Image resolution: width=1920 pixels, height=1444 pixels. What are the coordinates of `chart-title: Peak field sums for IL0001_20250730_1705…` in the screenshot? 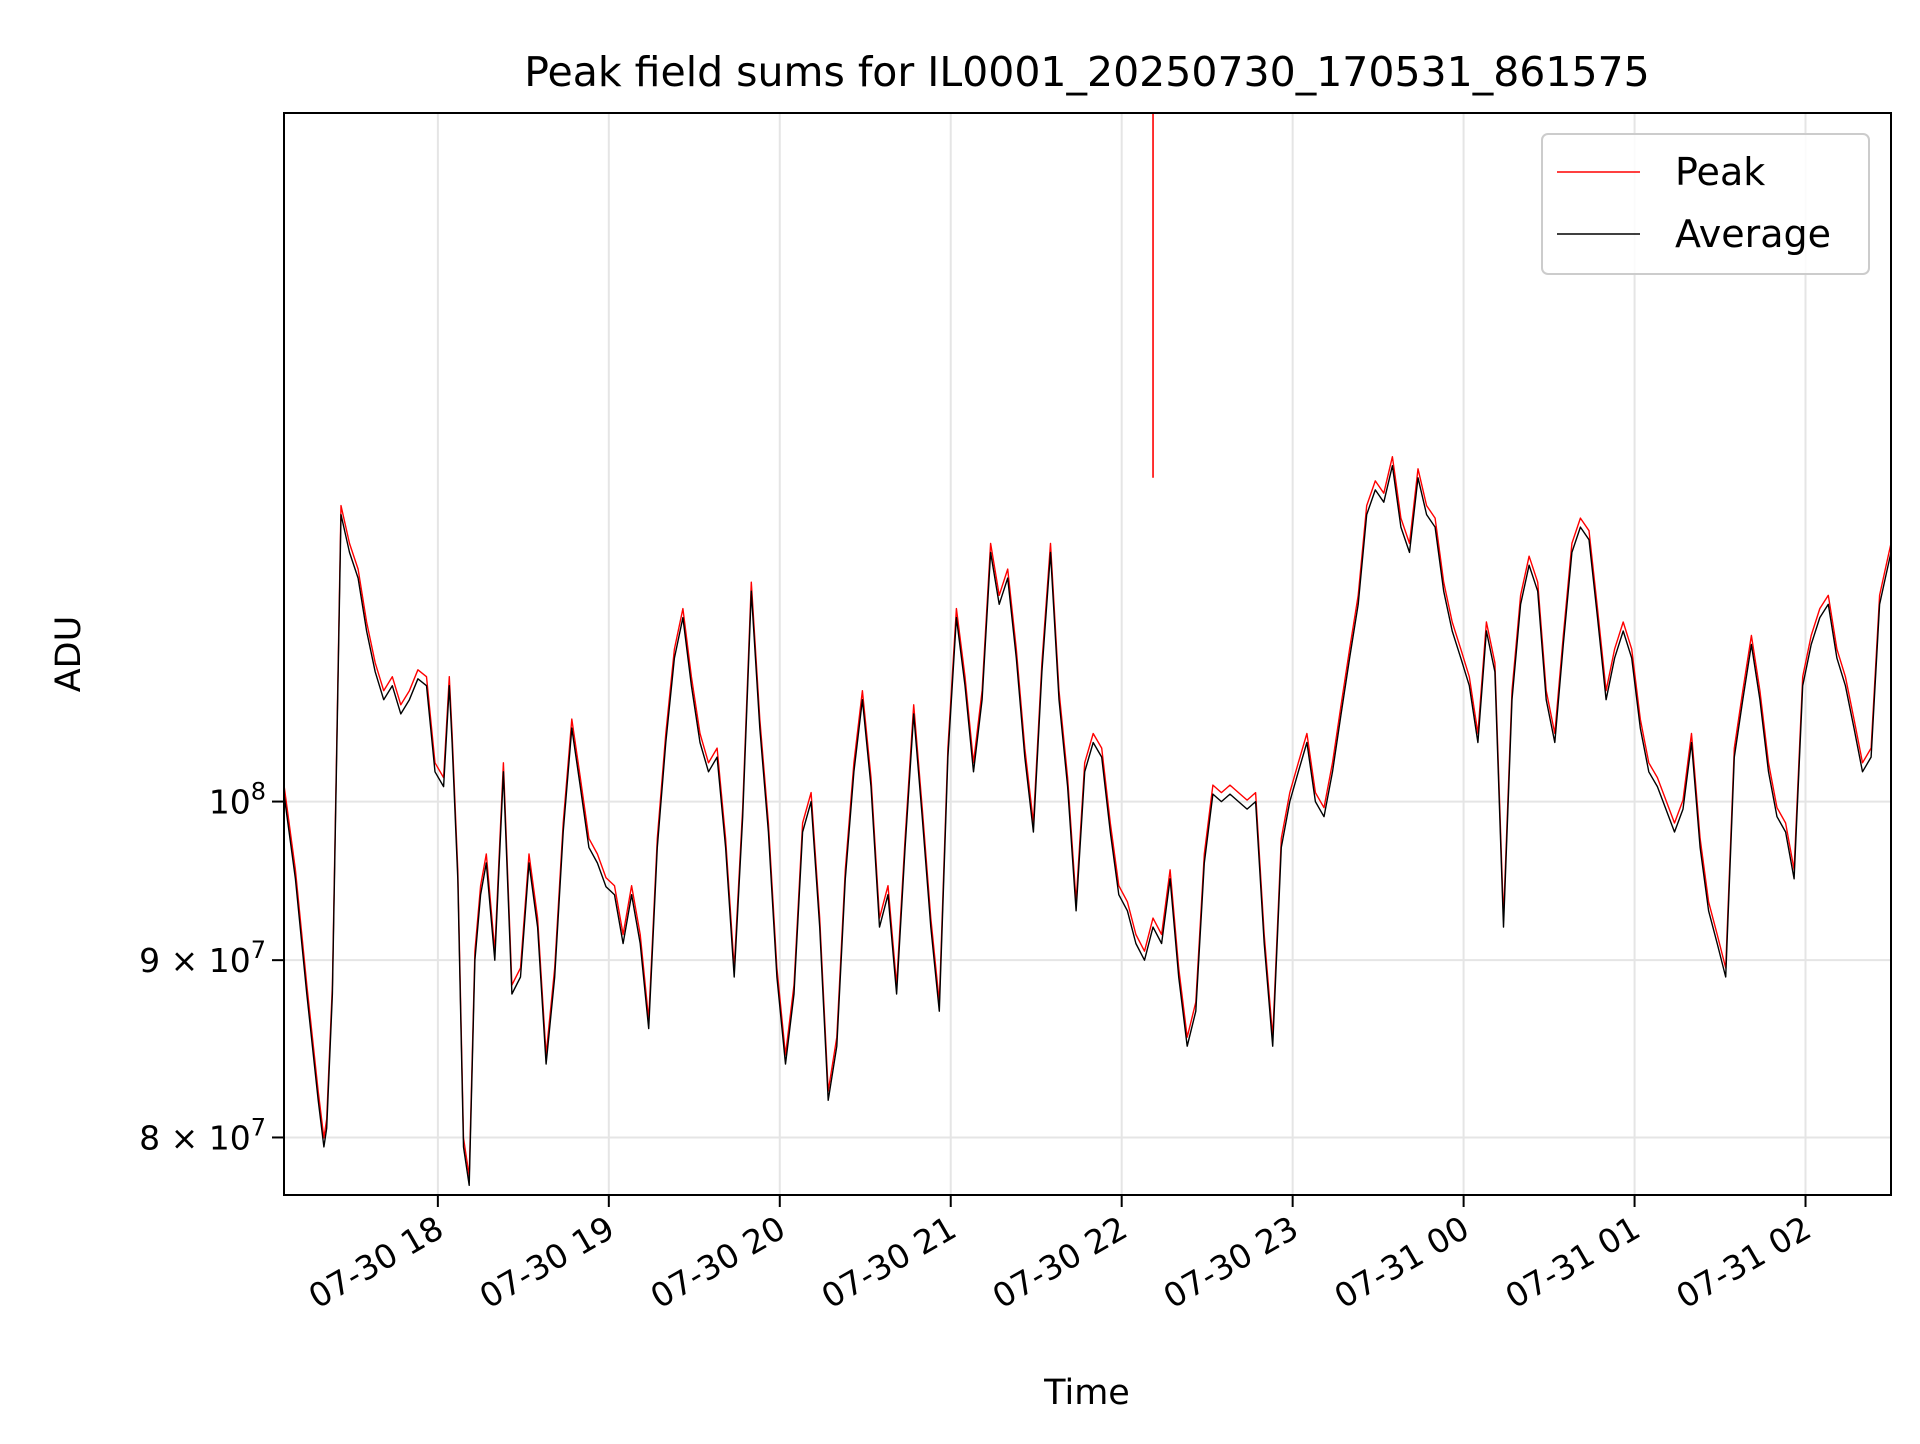 It's located at (1086, 72).